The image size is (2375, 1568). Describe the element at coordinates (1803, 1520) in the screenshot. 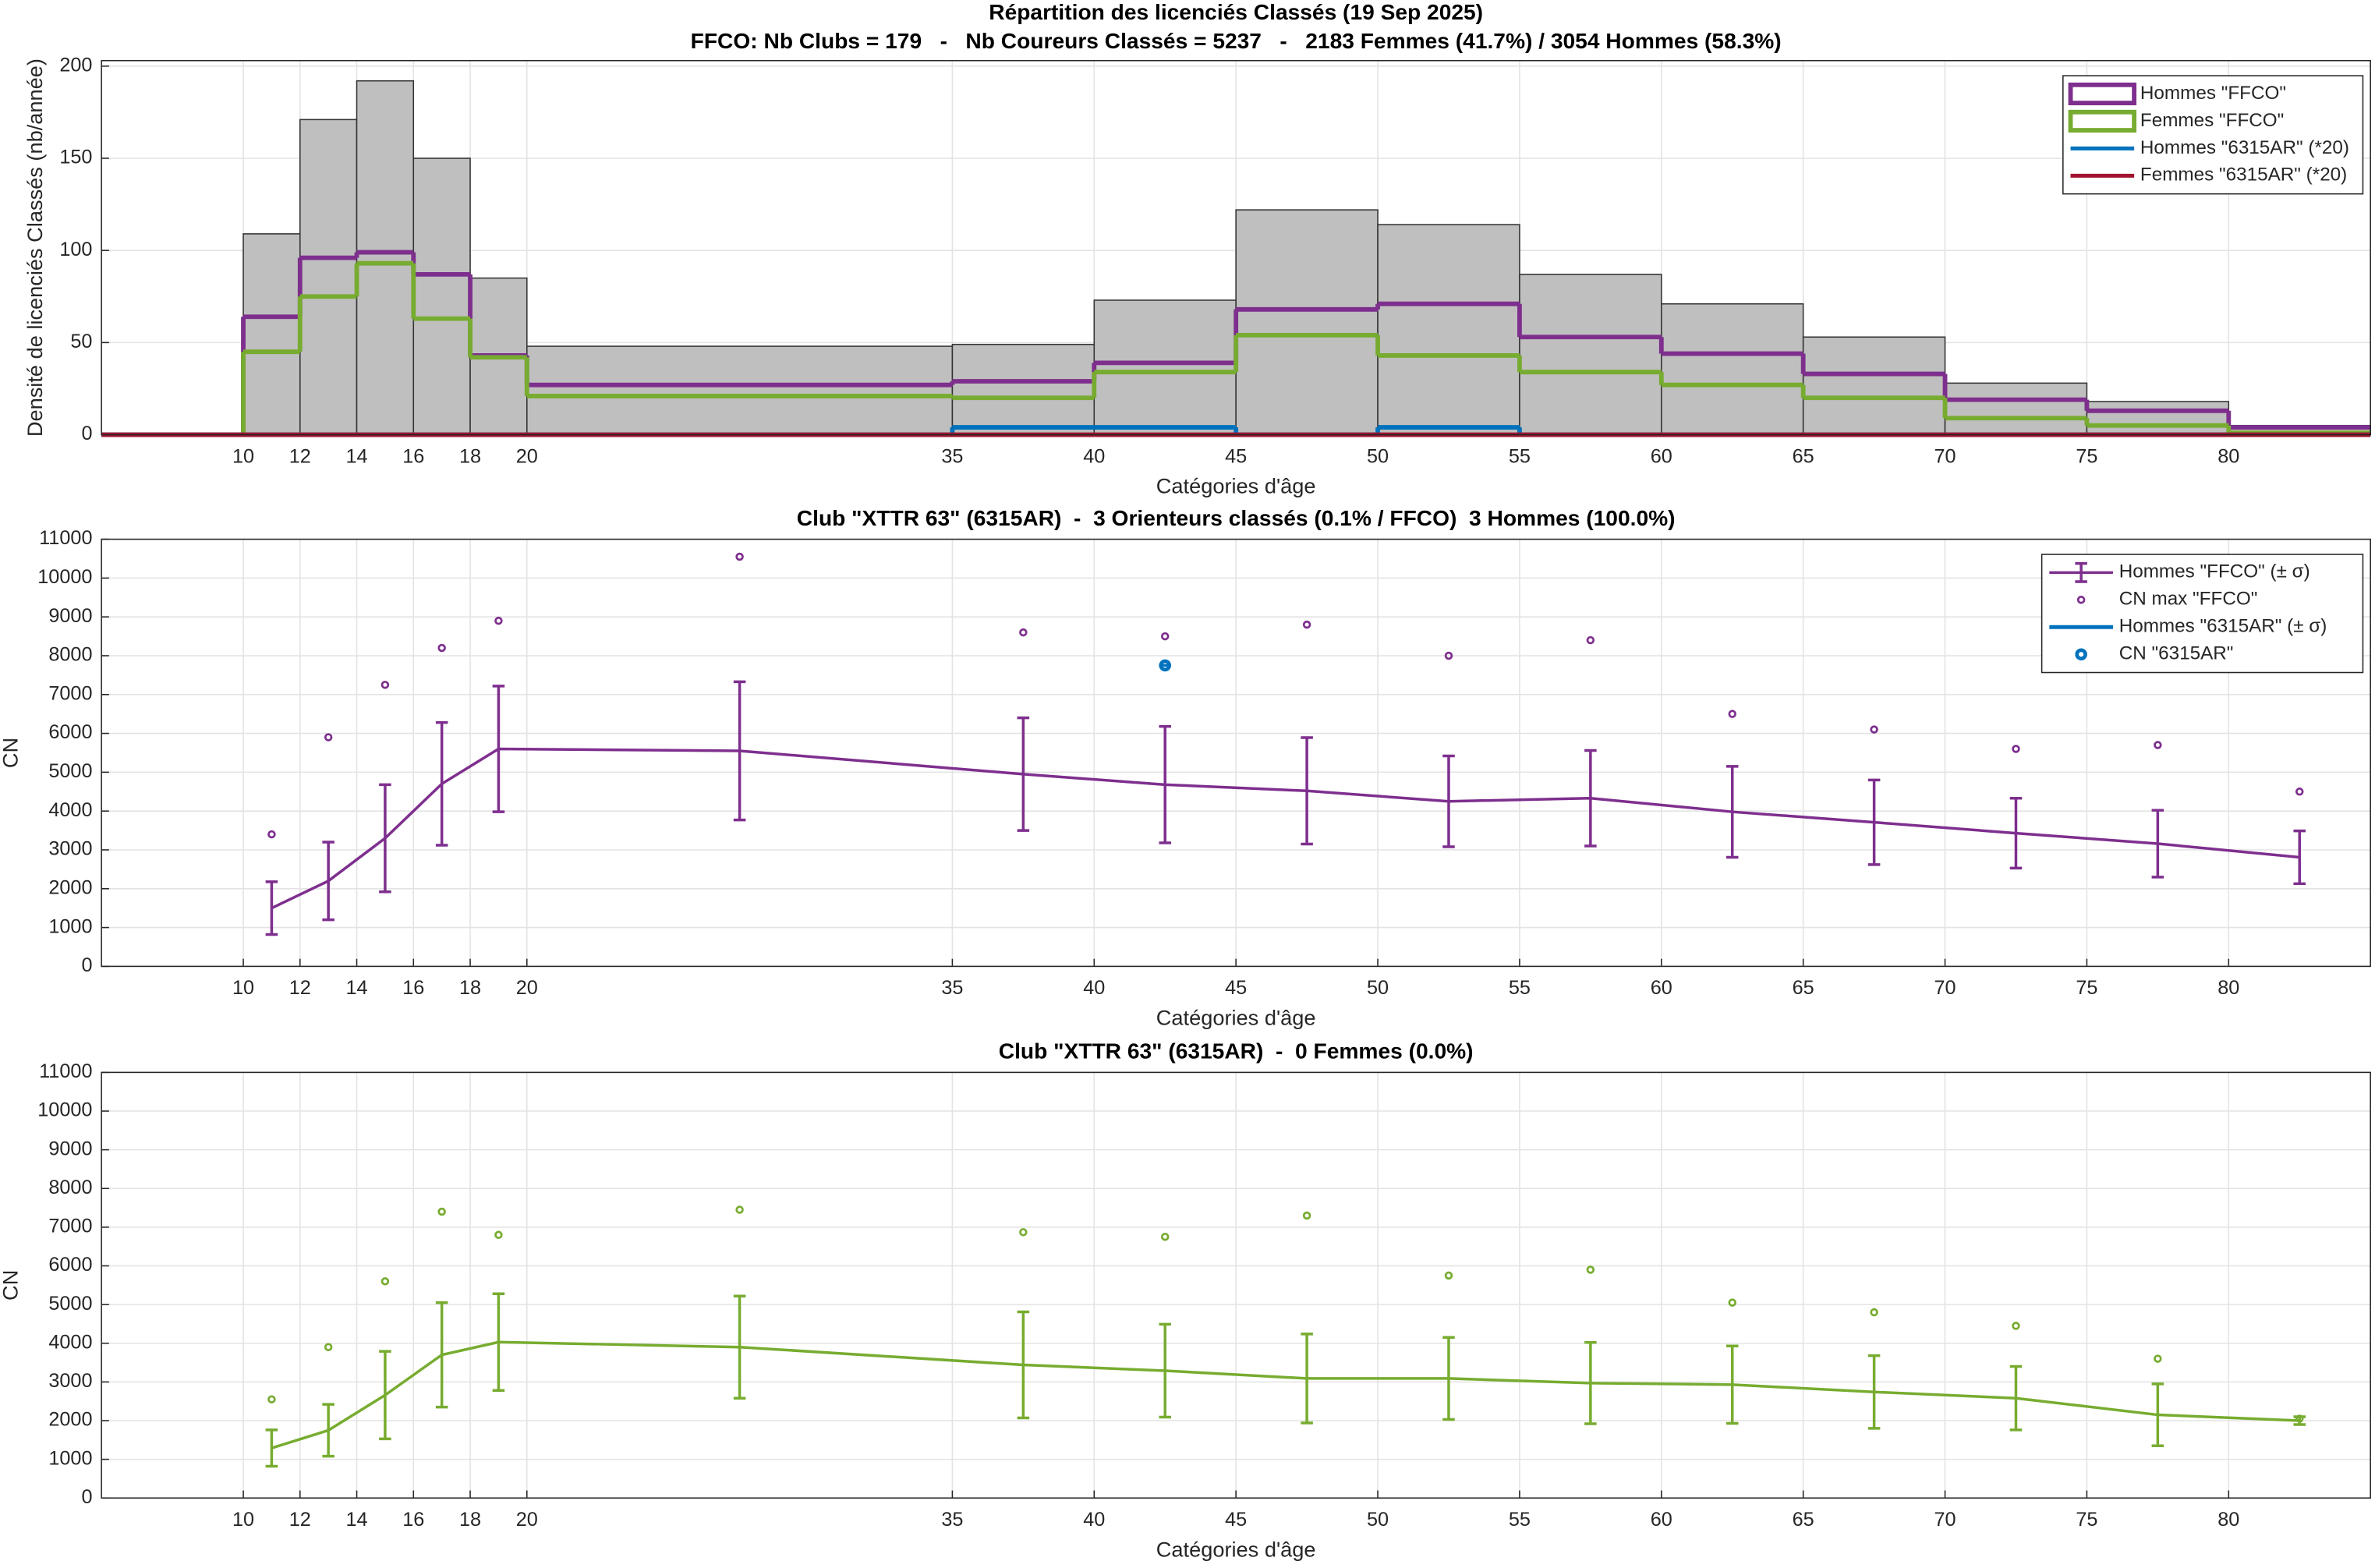

I see `x-tick-label: 65` at that location.